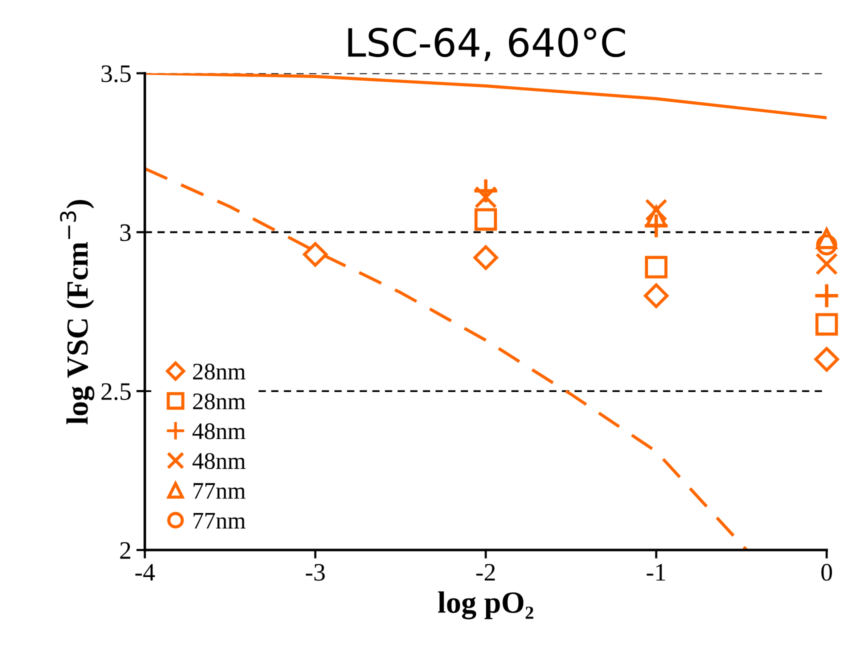  Describe the element at coordinates (486, 45) in the screenshot. I see `chart-title: LSC-64, 640°C` at that location.